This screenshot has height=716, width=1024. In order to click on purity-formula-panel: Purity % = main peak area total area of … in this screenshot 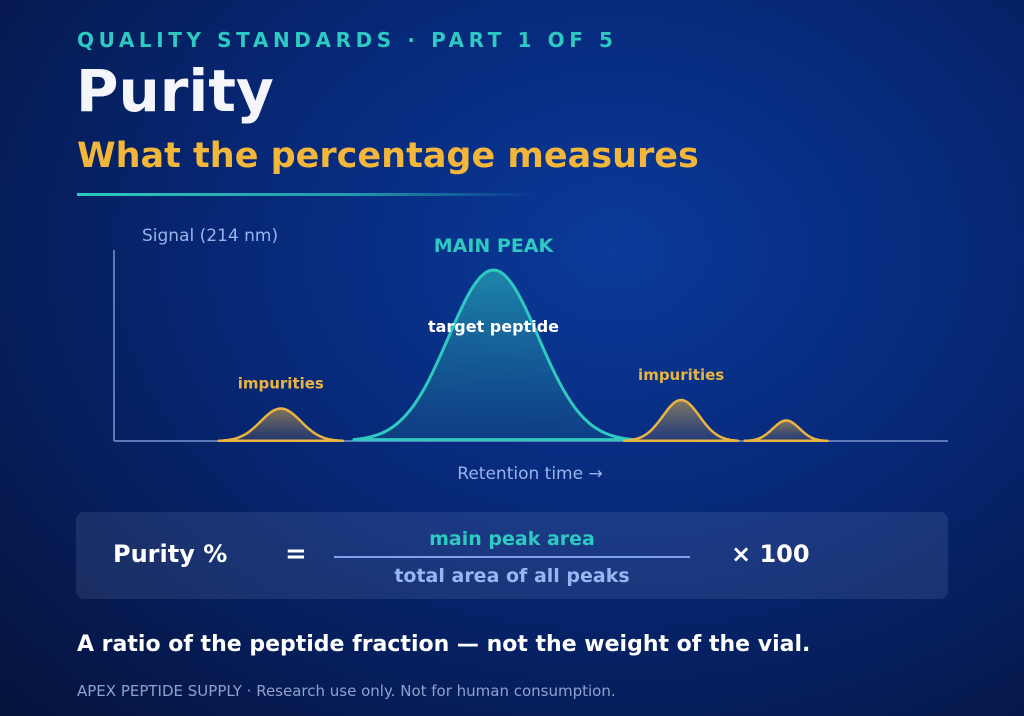, I will do `click(512, 555)`.